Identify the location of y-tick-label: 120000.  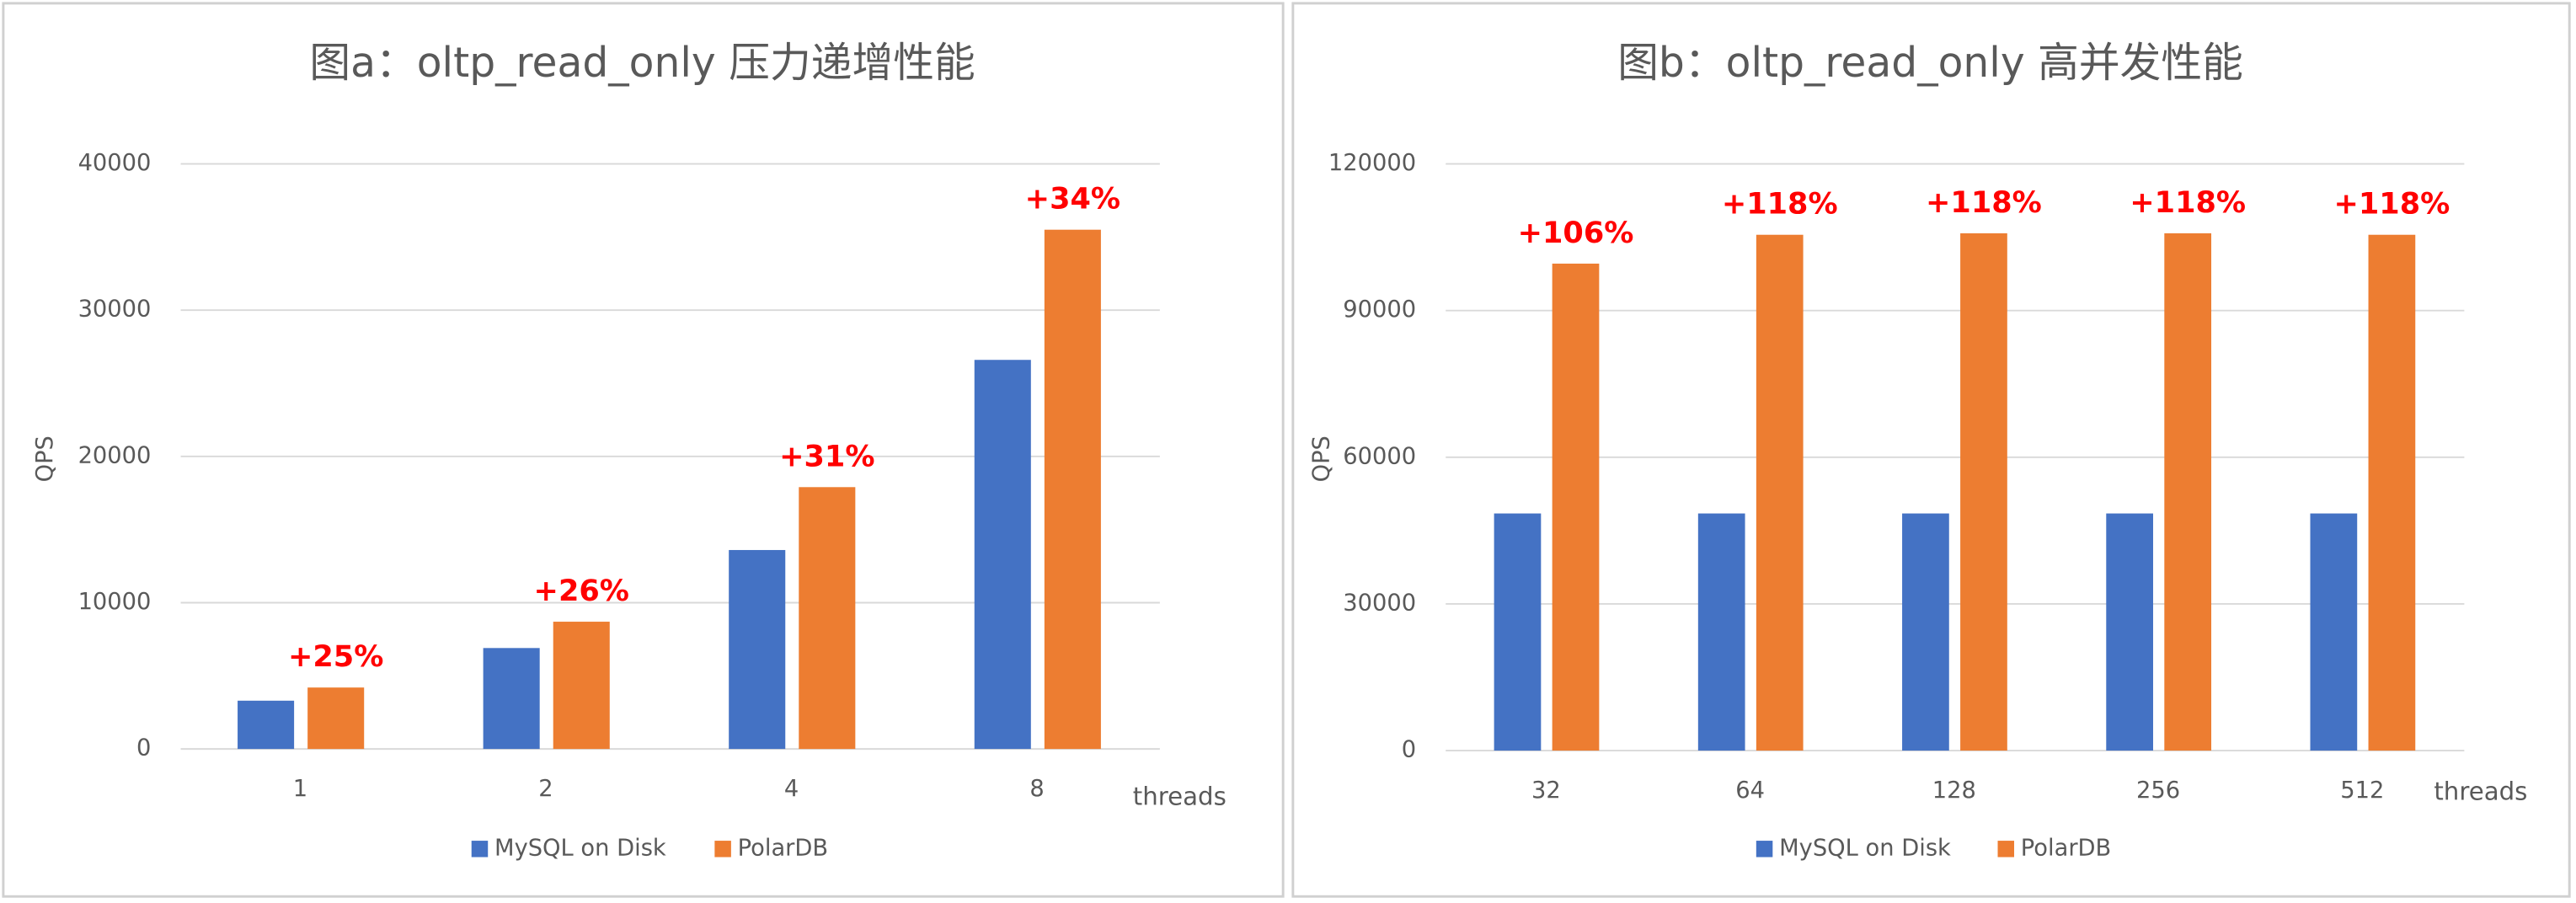
(1372, 163).